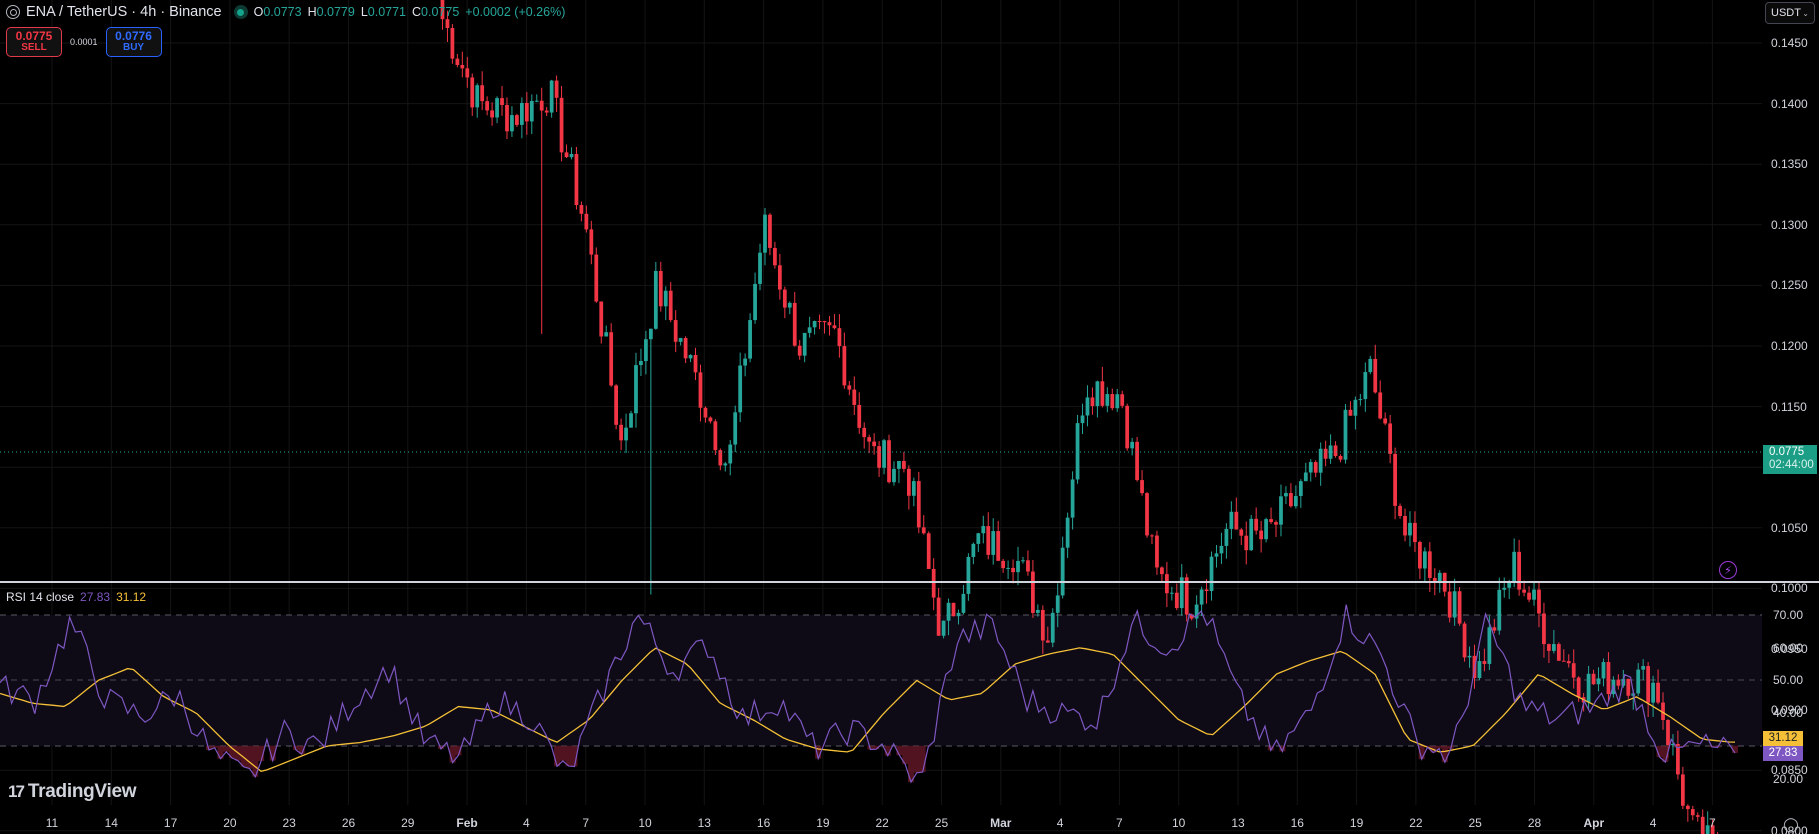 The width and height of the screenshot is (1819, 834). Describe the element at coordinates (1783, 753) in the screenshot. I see `rsi-value-badge: 27.83` at that location.